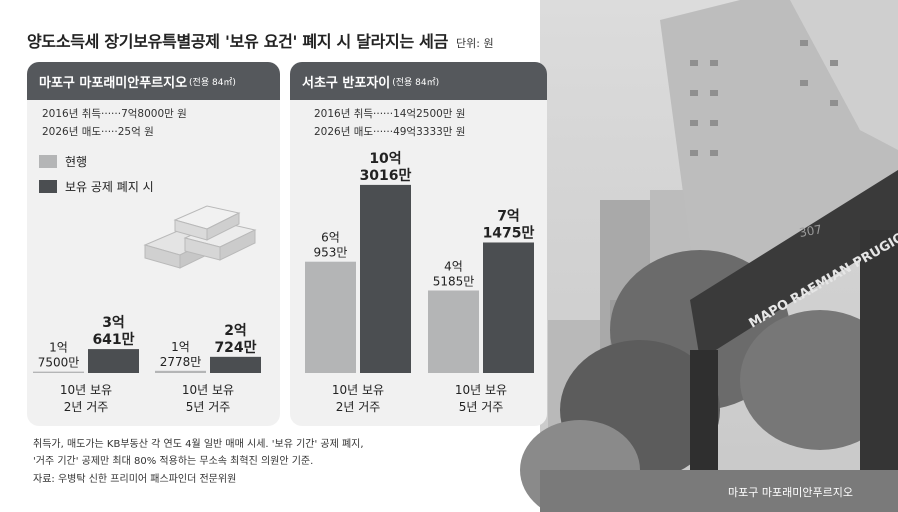 Image resolution: width=898 pixels, height=512 pixels. Describe the element at coordinates (200, 237) in the screenshot. I see `gold-bars-illustration` at that location.